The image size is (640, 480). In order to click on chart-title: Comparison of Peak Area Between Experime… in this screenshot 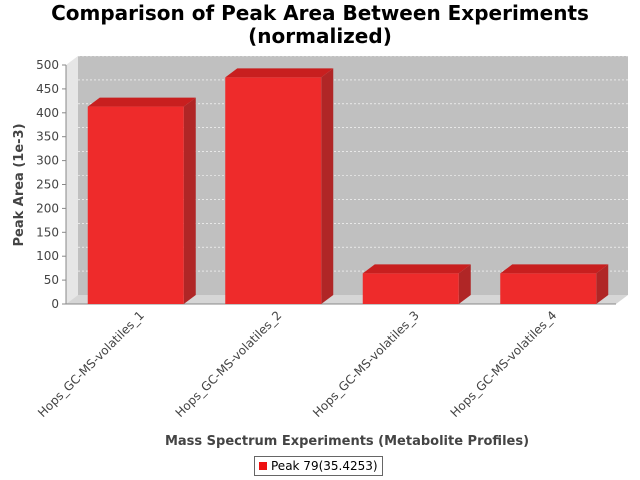, I will do `click(320, 25)`.